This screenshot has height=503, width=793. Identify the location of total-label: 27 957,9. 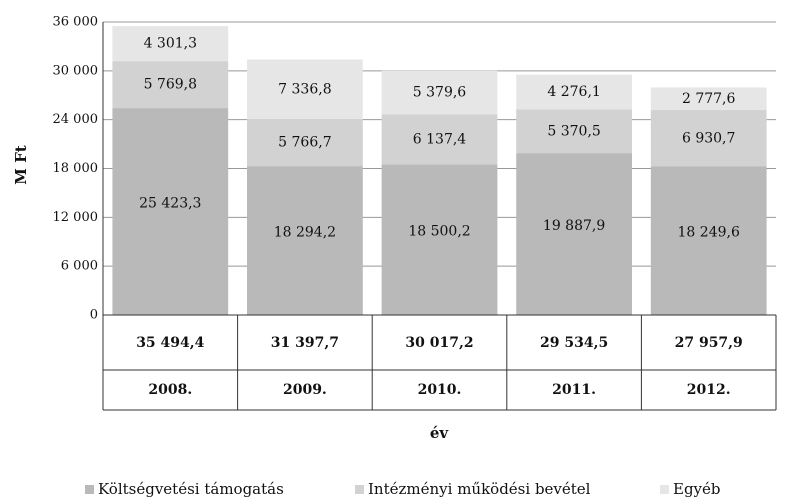
(709, 343).